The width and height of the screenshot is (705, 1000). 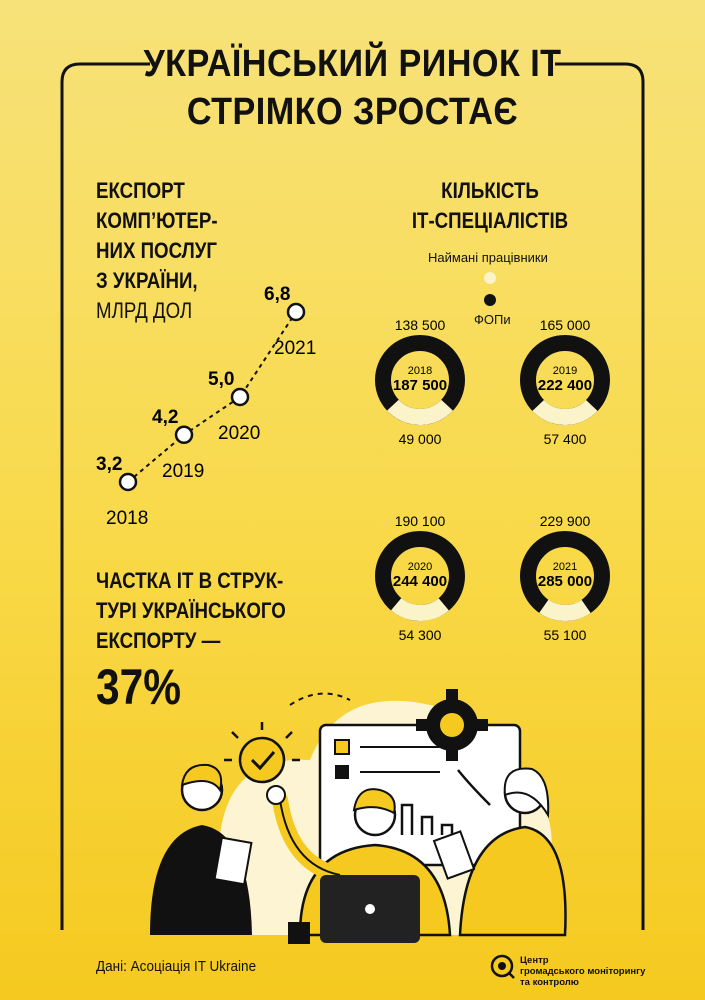 What do you see at coordinates (147, 280) in the screenshot?
I see `export-title-line: З УКРАЇНИ,` at bounding box center [147, 280].